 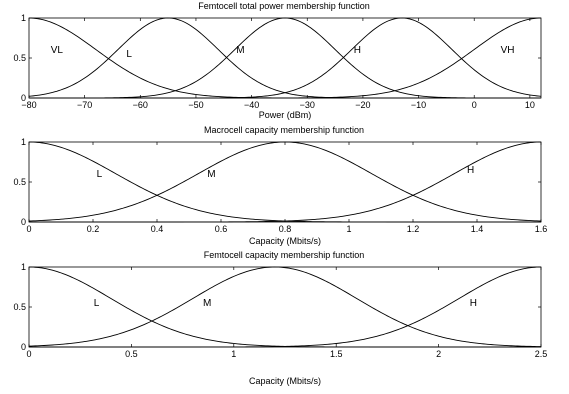 I want to click on plot-title: Femtocell capacity membership function, so click(x=284, y=255).